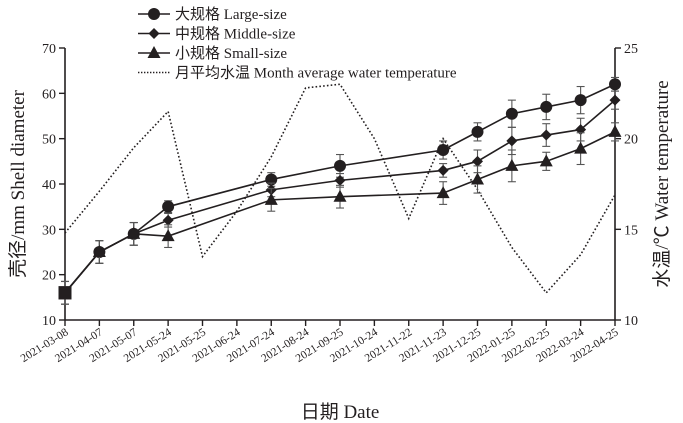  Describe the element at coordinates (154, 52) in the screenshot. I see `legend-marker-triangle-icon` at that location.